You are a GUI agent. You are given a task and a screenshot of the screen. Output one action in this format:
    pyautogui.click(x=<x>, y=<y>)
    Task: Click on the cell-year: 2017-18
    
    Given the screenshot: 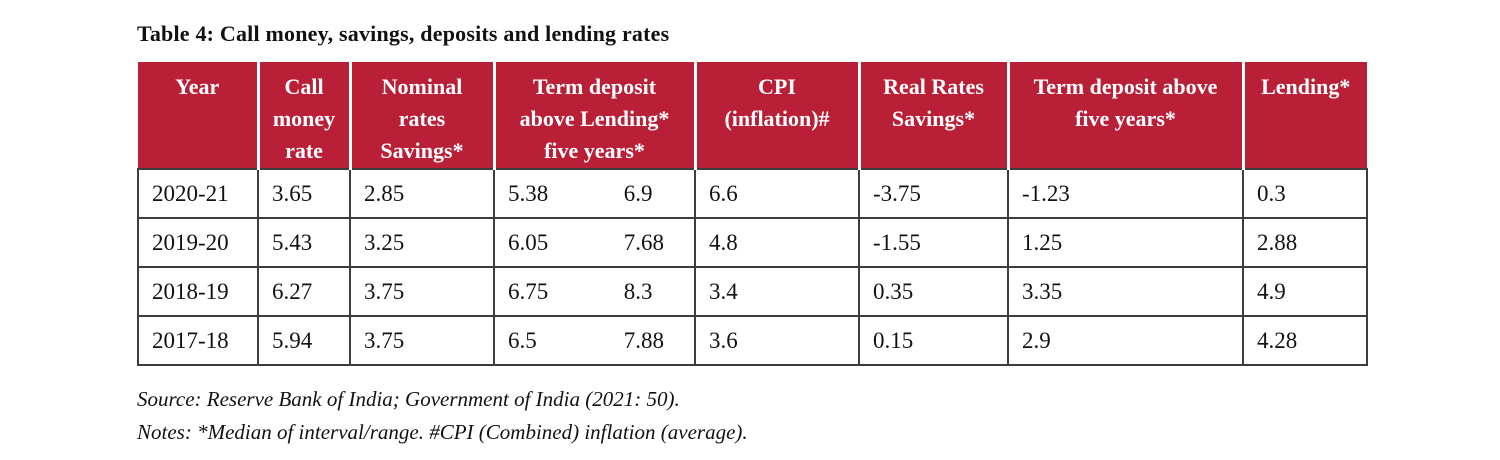 What is the action you would take?
    pyautogui.click(x=198, y=340)
    